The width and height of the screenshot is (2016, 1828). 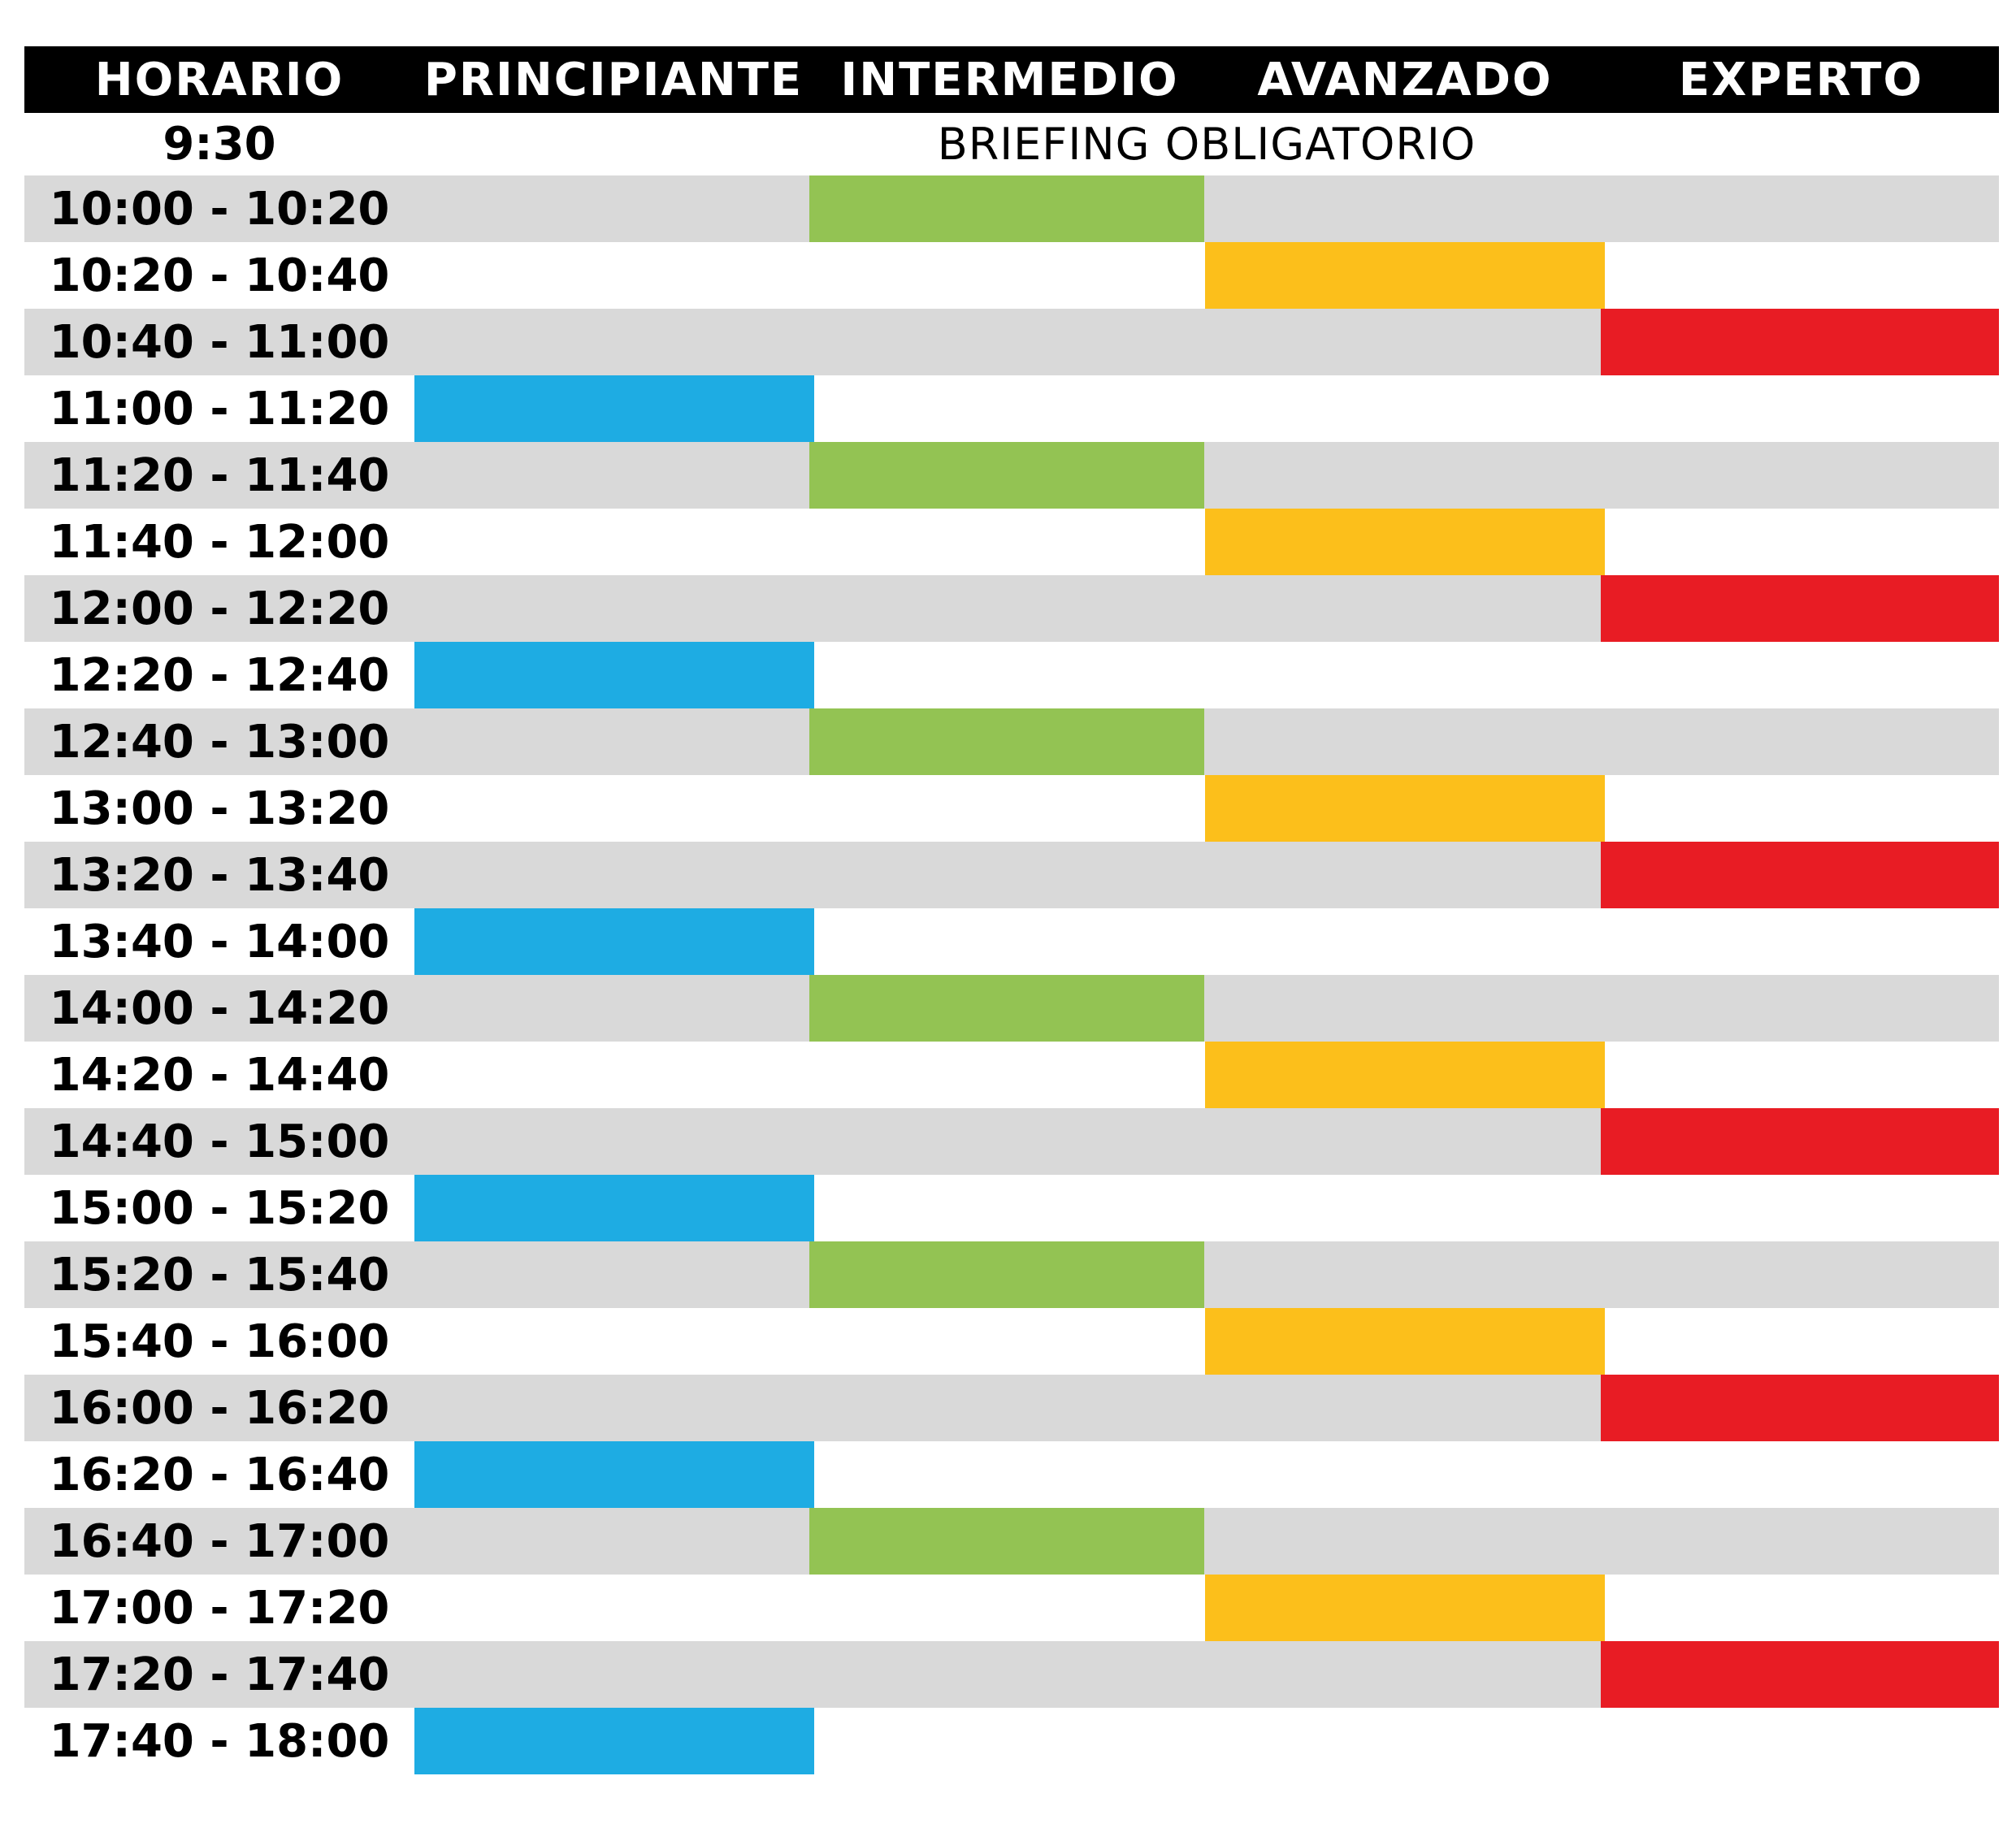 I want to click on schedule-row: 16:20 - 16:40, so click(x=1011, y=1474).